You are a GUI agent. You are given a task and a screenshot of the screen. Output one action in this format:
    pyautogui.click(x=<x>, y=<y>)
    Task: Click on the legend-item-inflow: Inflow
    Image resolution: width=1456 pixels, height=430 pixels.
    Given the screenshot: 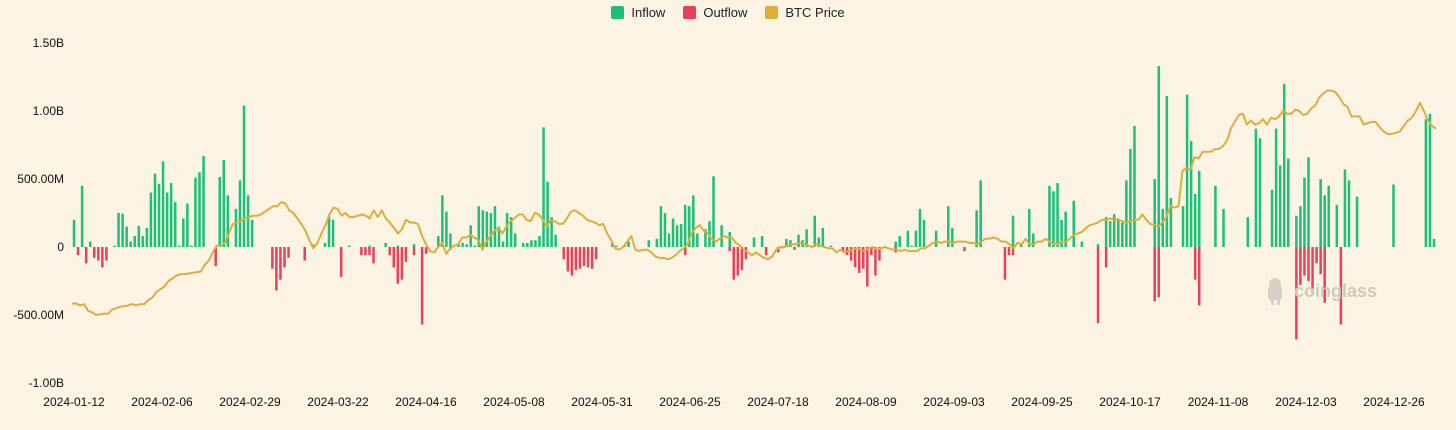 What is the action you would take?
    pyautogui.click(x=638, y=12)
    